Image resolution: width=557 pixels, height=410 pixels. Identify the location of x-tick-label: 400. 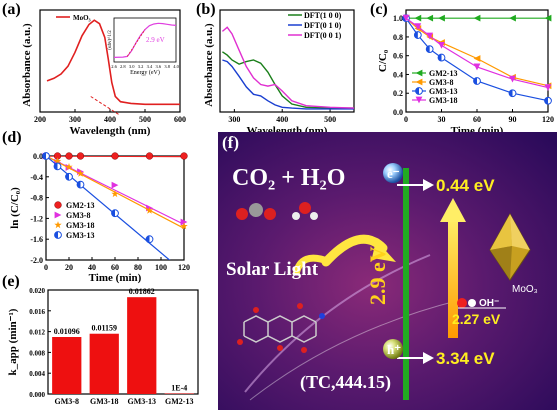
(282, 119).